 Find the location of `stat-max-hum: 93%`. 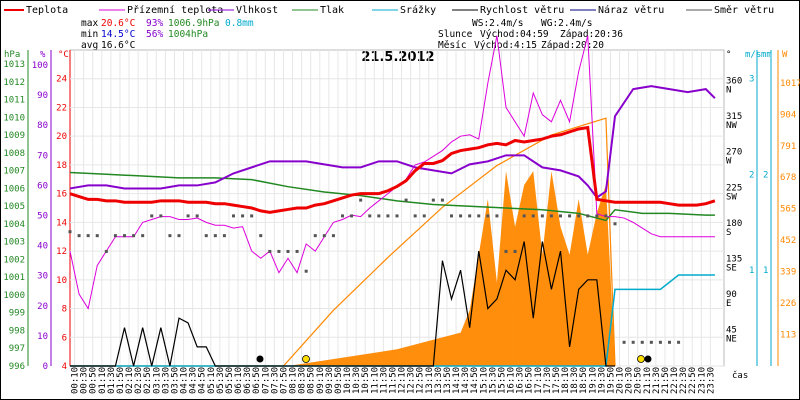

stat-max-hum: 93% is located at coordinates (154, 23).